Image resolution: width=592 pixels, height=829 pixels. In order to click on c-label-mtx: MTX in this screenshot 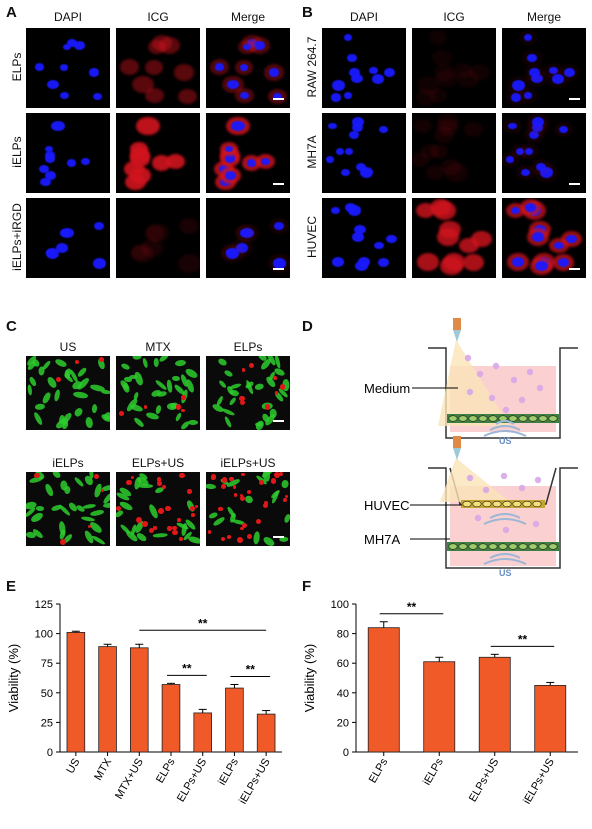, I will do `click(158, 347)`.